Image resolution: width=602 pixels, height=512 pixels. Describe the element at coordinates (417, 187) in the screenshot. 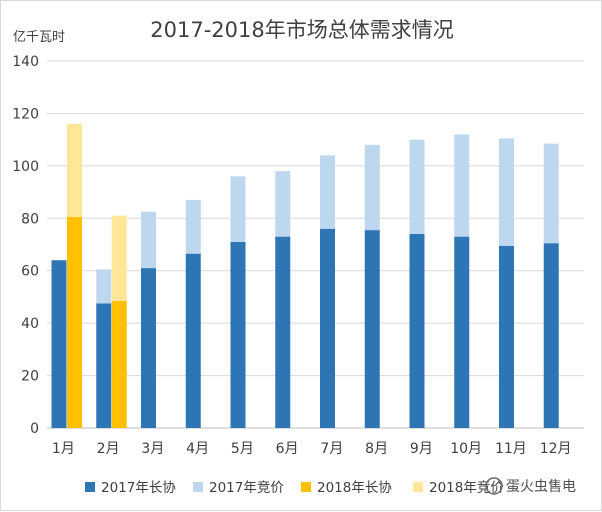

I see `bar-2017年竞价-9月` at that location.